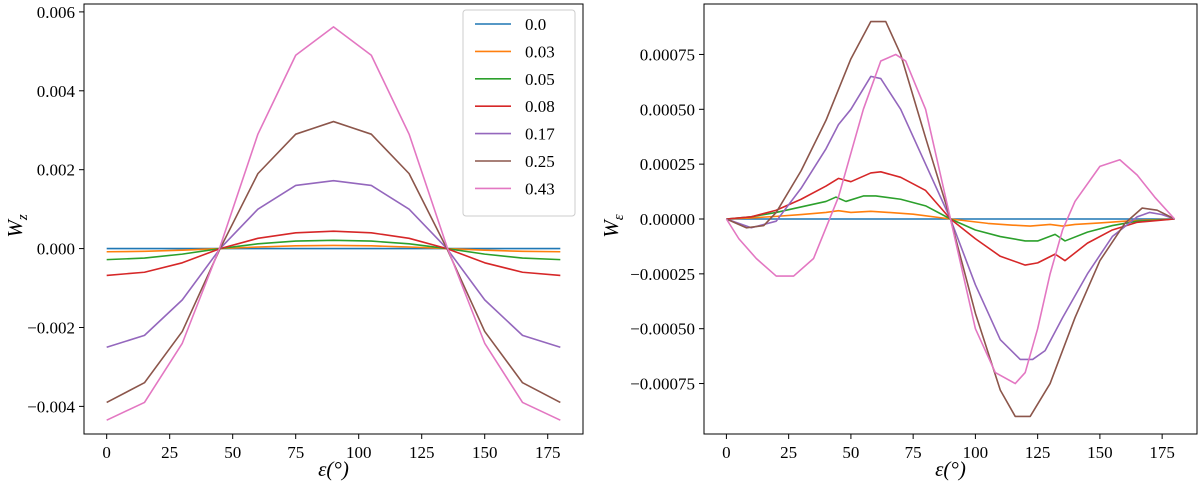 Image resolution: width=1200 pixels, height=482 pixels. I want to click on legend-entry-0.08: 0.08, so click(540, 106).